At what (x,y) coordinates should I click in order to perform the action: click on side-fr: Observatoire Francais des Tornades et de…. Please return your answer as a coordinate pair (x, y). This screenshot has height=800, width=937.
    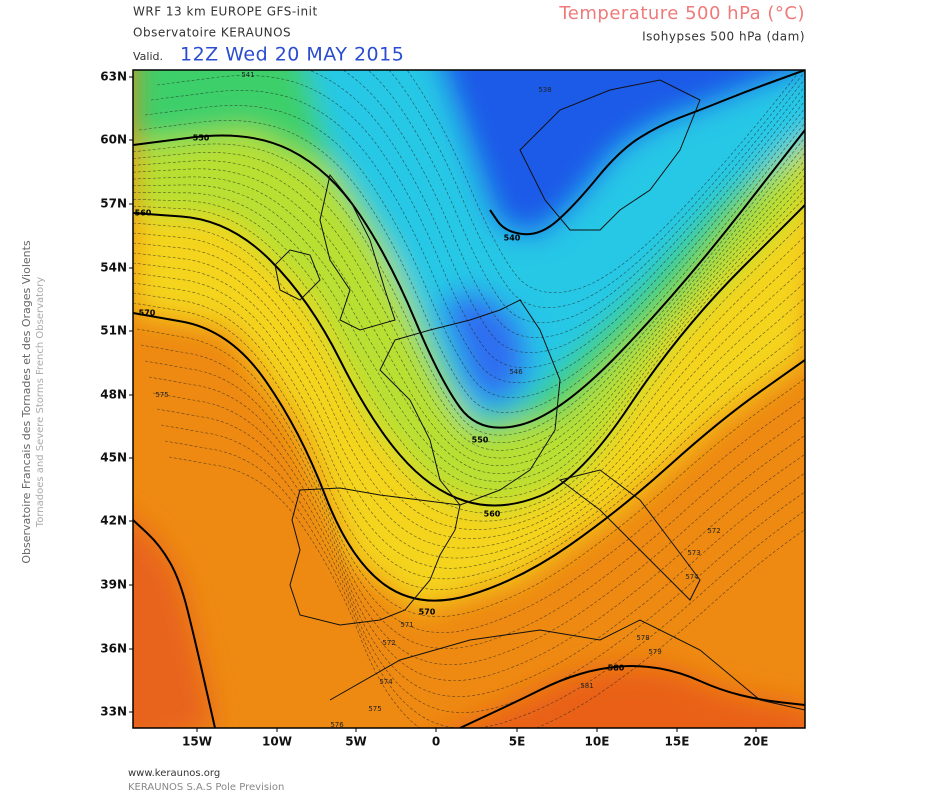
    Looking at the image, I should click on (26, 402).